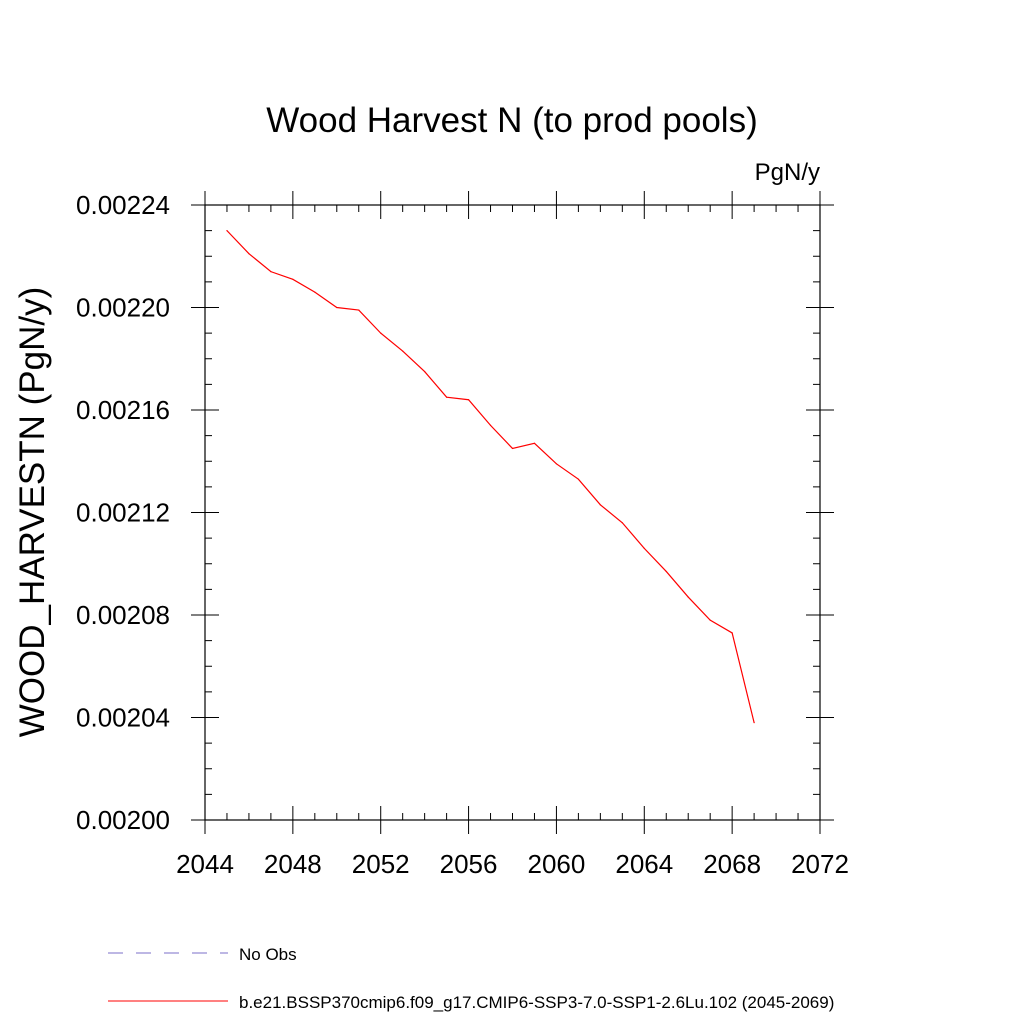  I want to click on x-tick-label: 2048, so click(293, 864).